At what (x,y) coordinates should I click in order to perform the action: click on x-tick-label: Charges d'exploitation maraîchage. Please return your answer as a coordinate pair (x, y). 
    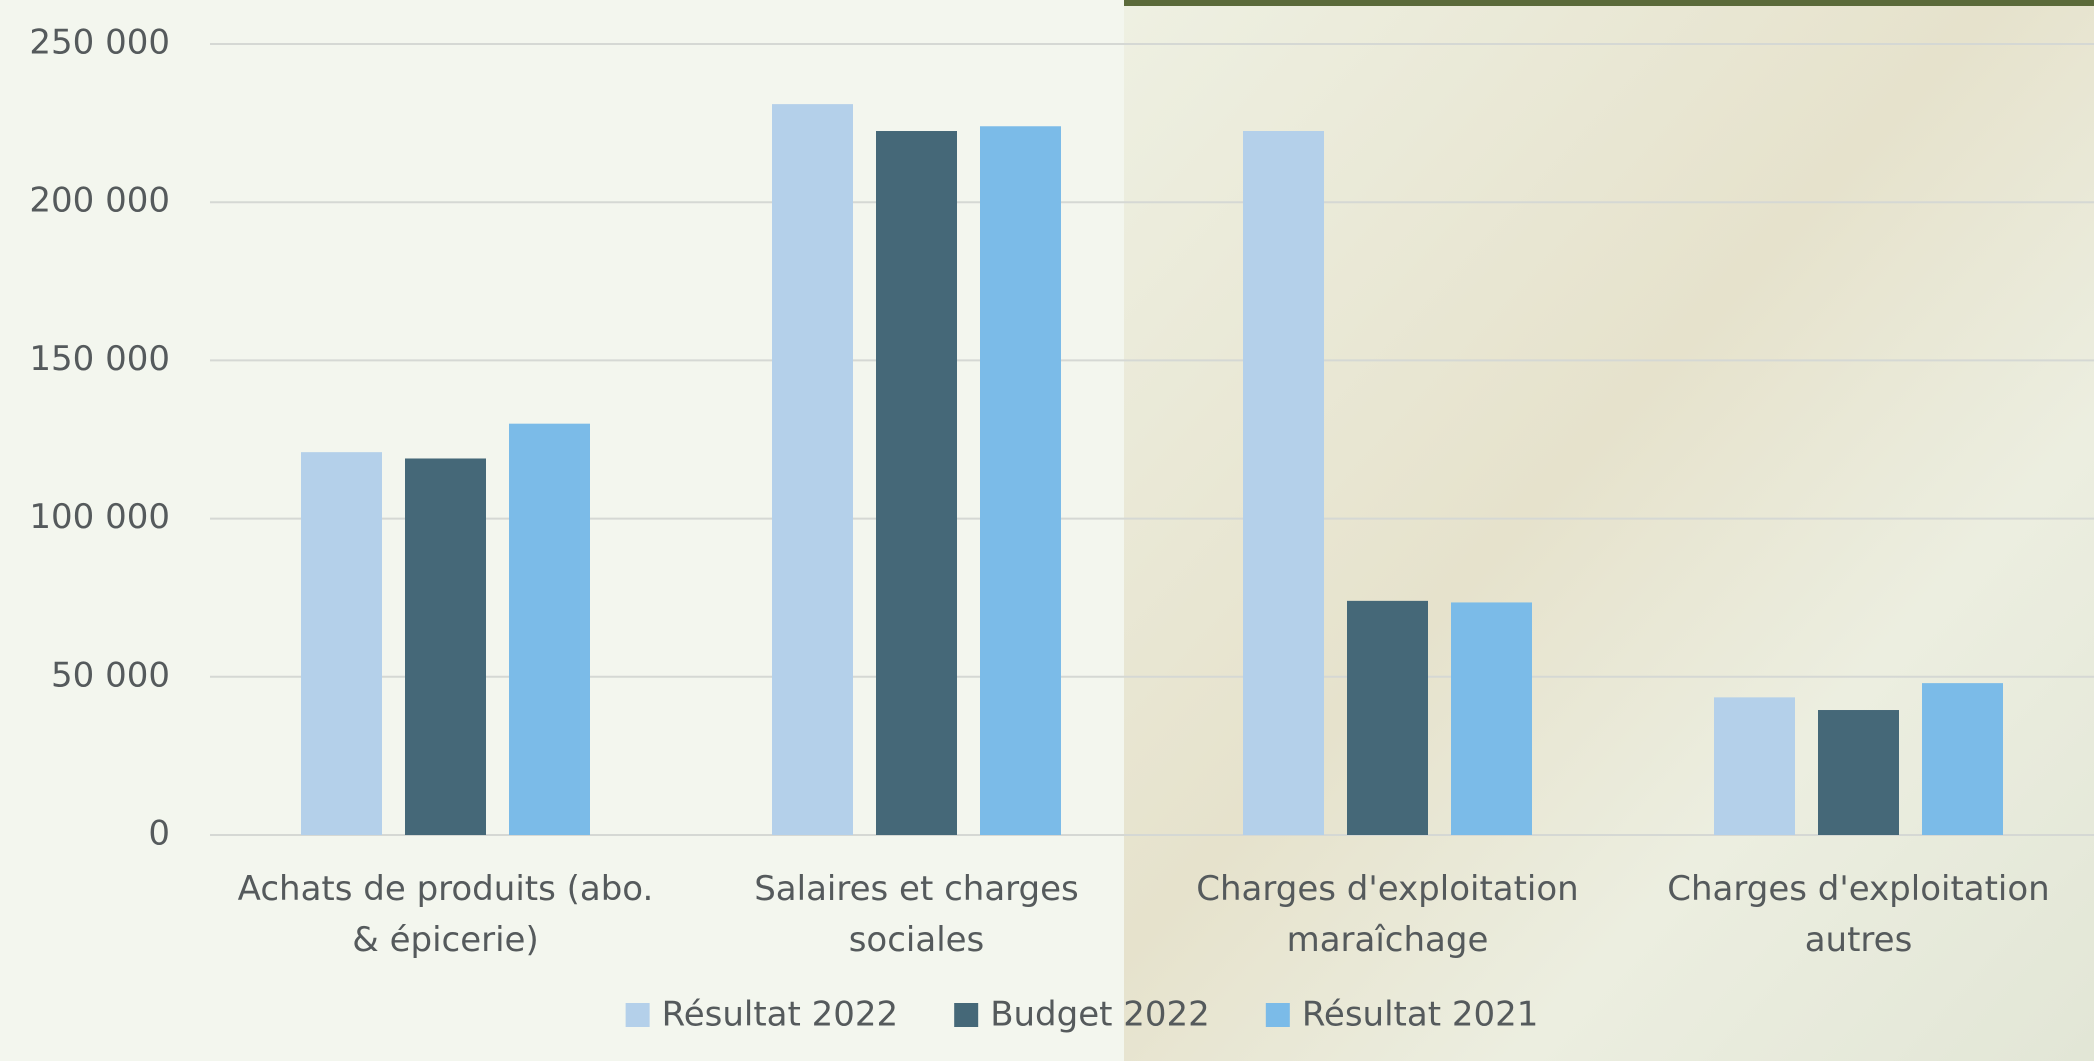
    Looking at the image, I should click on (1387, 914).